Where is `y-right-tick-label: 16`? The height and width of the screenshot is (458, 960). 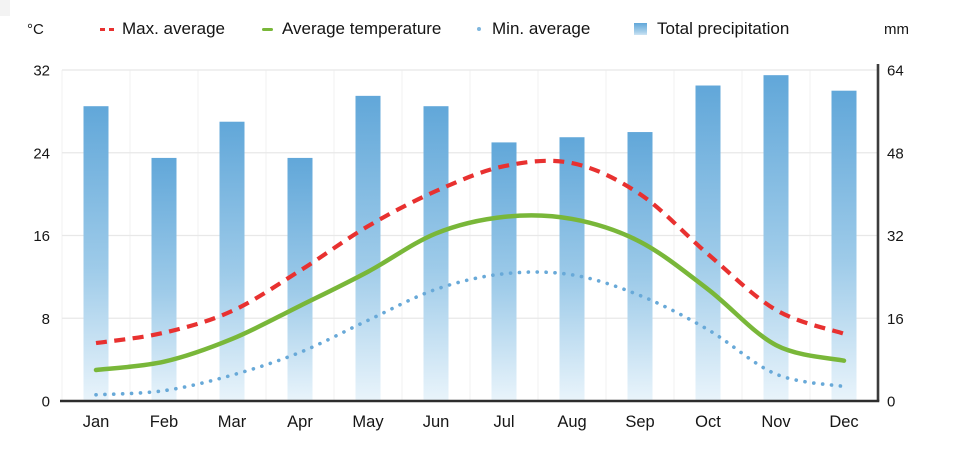
y-right-tick-label: 16 is located at coordinates (895, 319).